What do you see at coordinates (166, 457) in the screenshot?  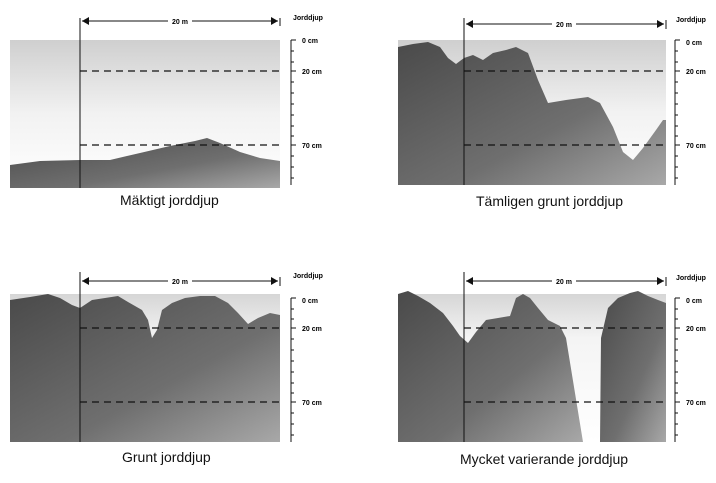 I see `panel-caption: Grunt jorddjup` at bounding box center [166, 457].